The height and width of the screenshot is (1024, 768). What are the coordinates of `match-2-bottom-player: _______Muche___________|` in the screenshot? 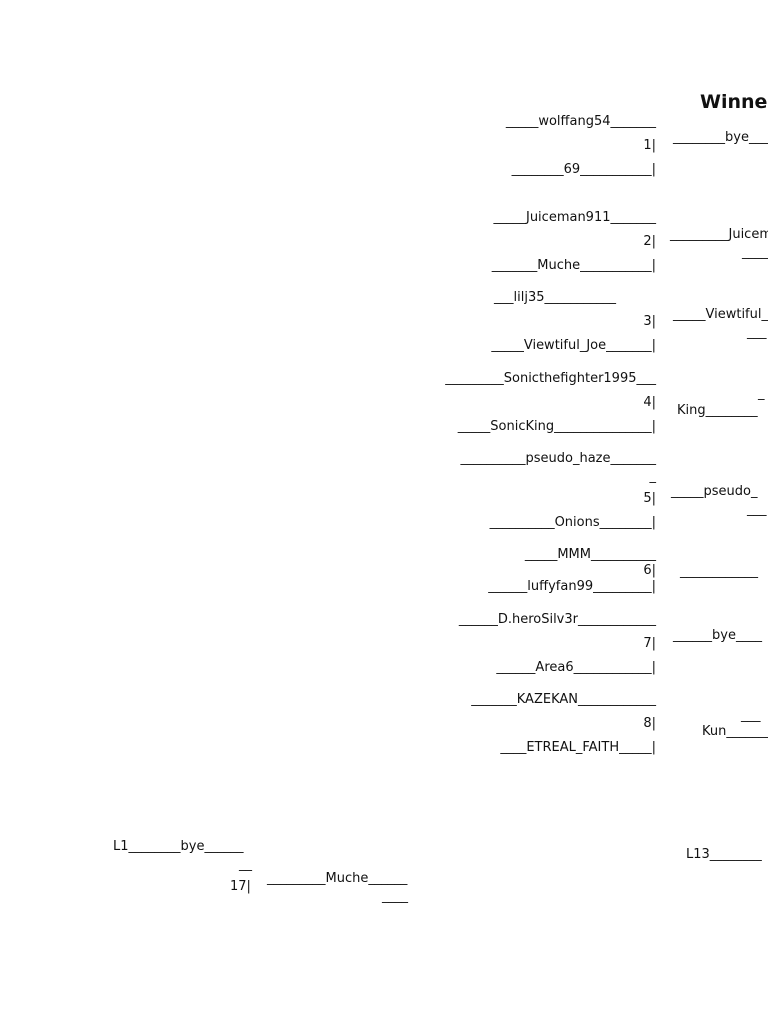 It's located at (573, 265).